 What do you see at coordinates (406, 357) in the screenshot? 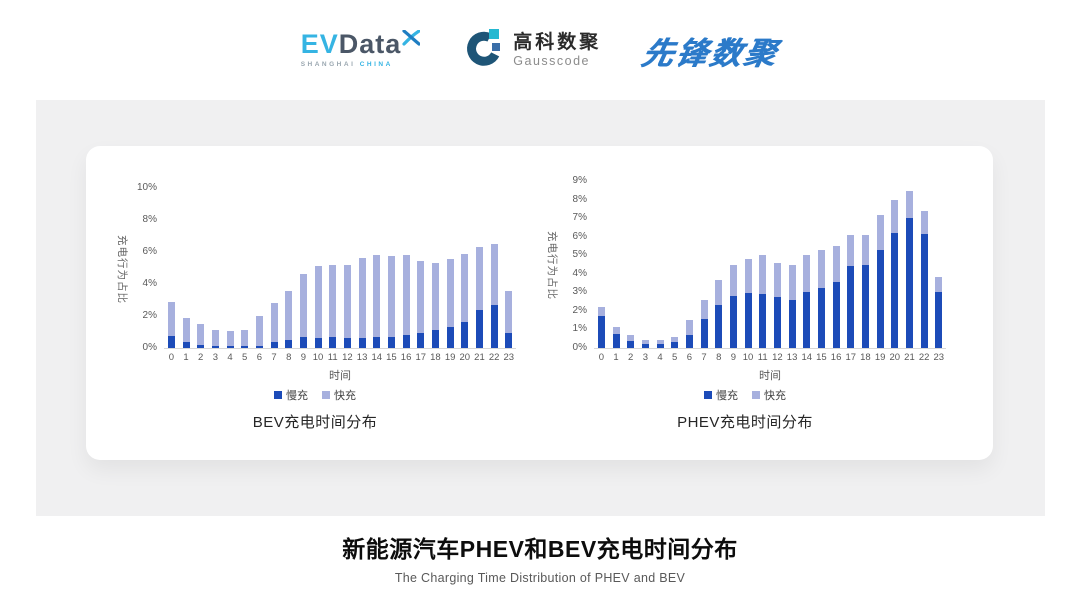
I see `x-tick-label: 16` at bounding box center [406, 357].